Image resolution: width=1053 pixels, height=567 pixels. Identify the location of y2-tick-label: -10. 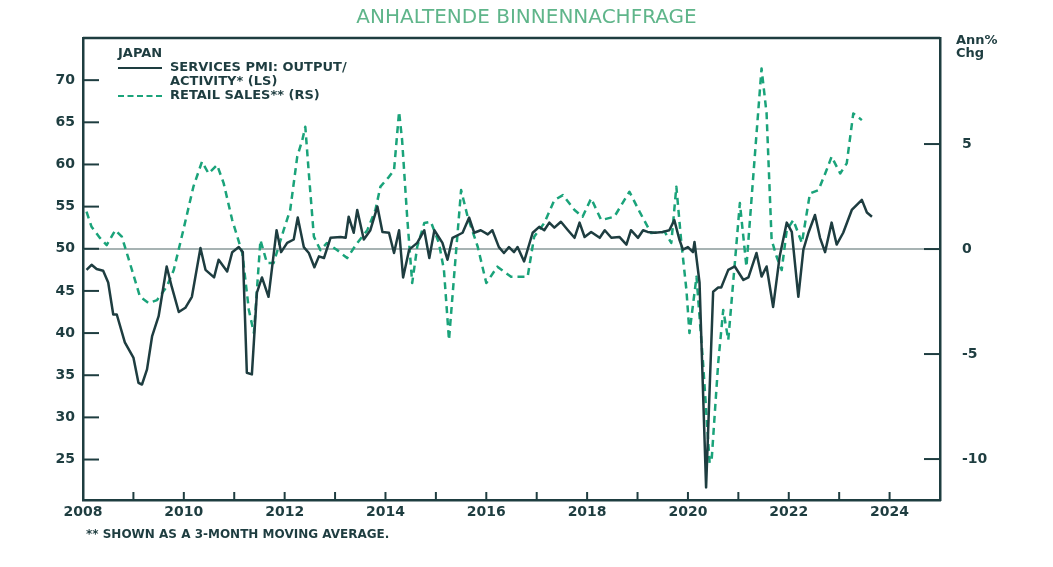
(975, 457).